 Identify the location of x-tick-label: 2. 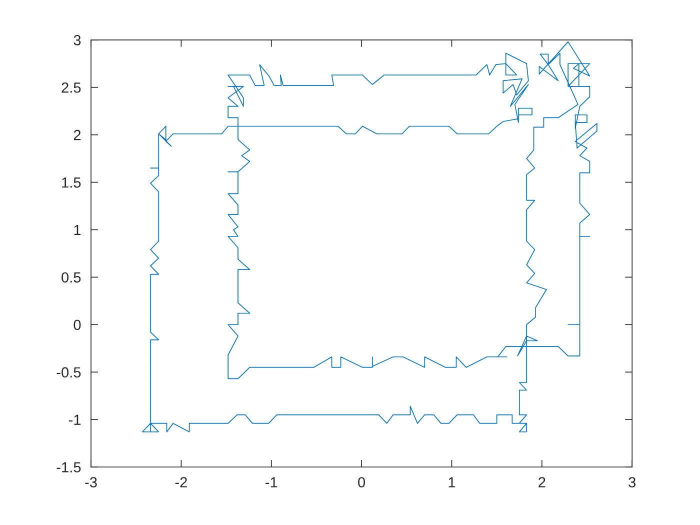
(542, 482).